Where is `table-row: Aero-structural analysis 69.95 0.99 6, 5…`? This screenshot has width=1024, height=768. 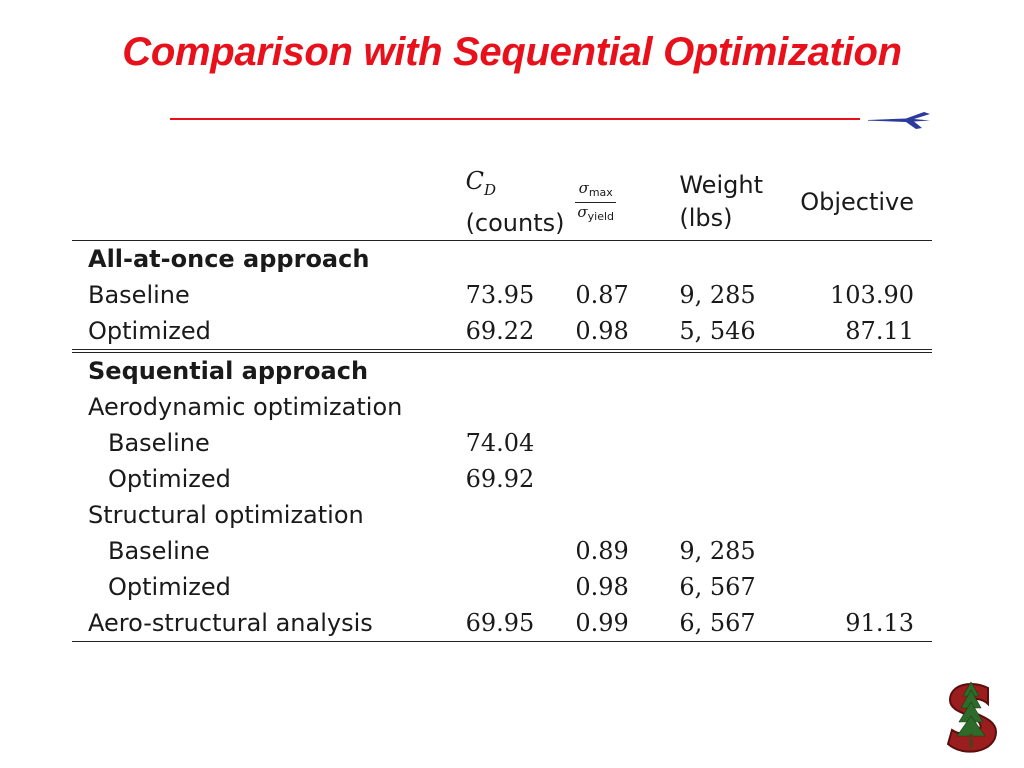
table-row: Aero-structural analysis 69.95 0.99 6, 5… is located at coordinates (502, 623).